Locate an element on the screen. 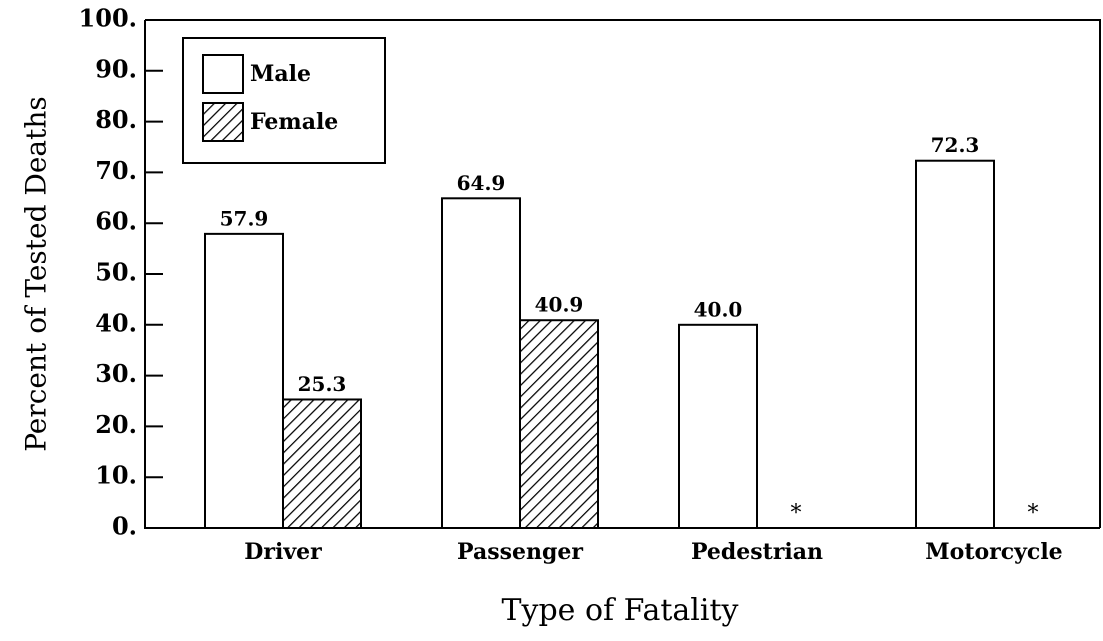  value-label: 72.3 is located at coordinates (955, 145).